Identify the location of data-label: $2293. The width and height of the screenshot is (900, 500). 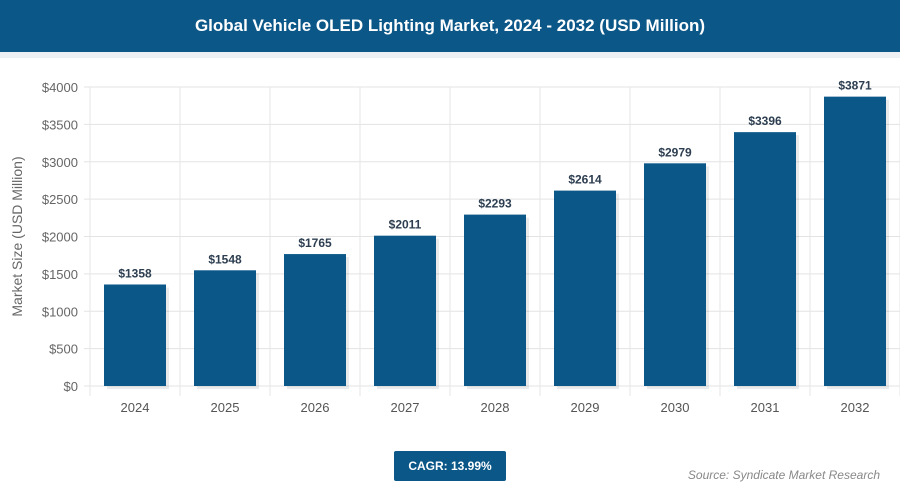
(495, 204).